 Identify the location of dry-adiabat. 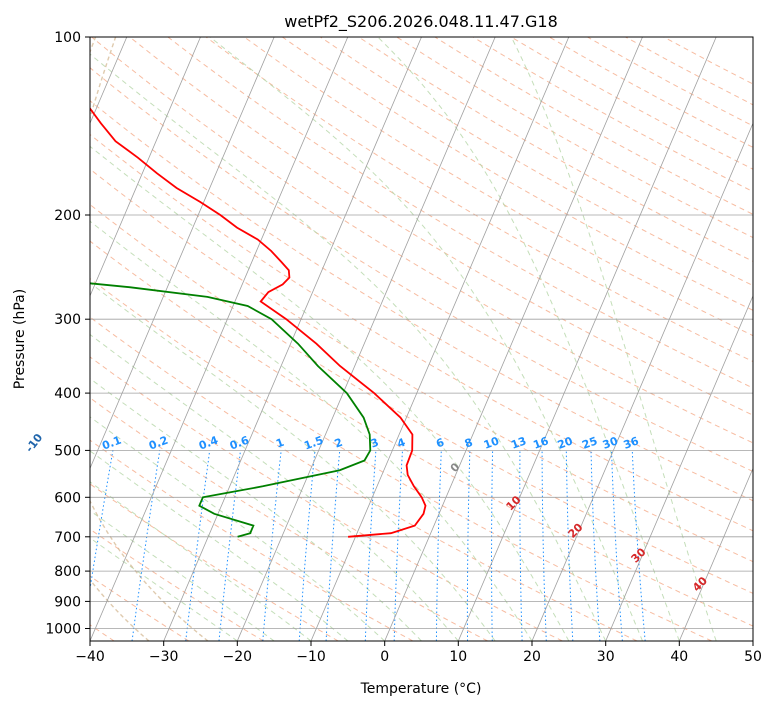
(214, 562).